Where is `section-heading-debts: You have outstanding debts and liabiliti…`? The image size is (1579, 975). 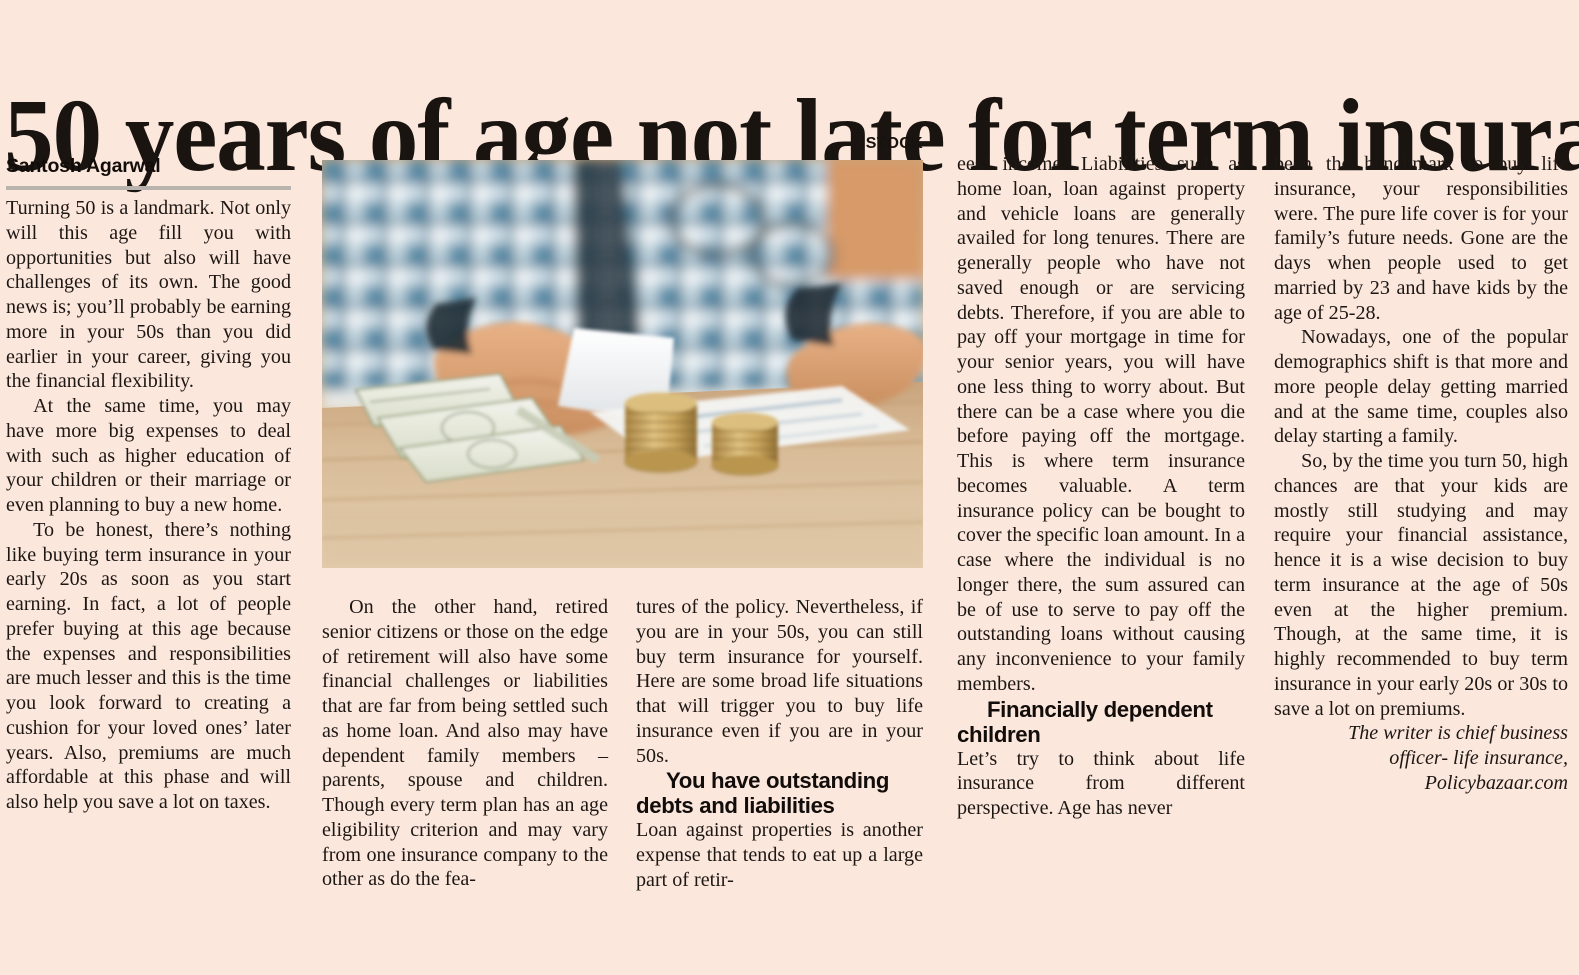 section-heading-debts: You have outstanding debts and liabiliti… is located at coordinates (763, 793).